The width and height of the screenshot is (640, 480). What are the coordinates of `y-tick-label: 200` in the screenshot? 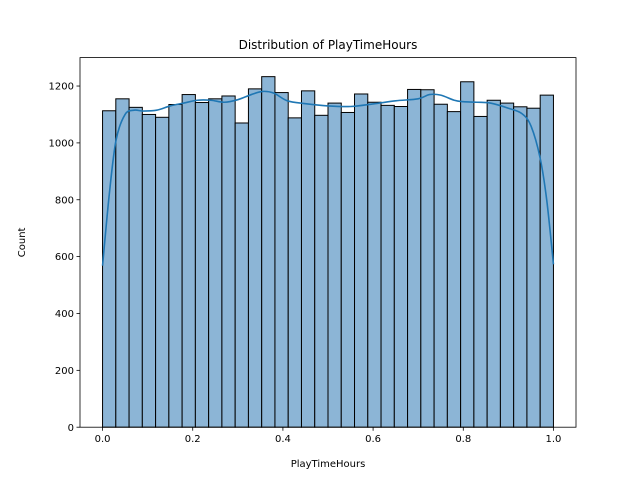 It's located at (64, 371).